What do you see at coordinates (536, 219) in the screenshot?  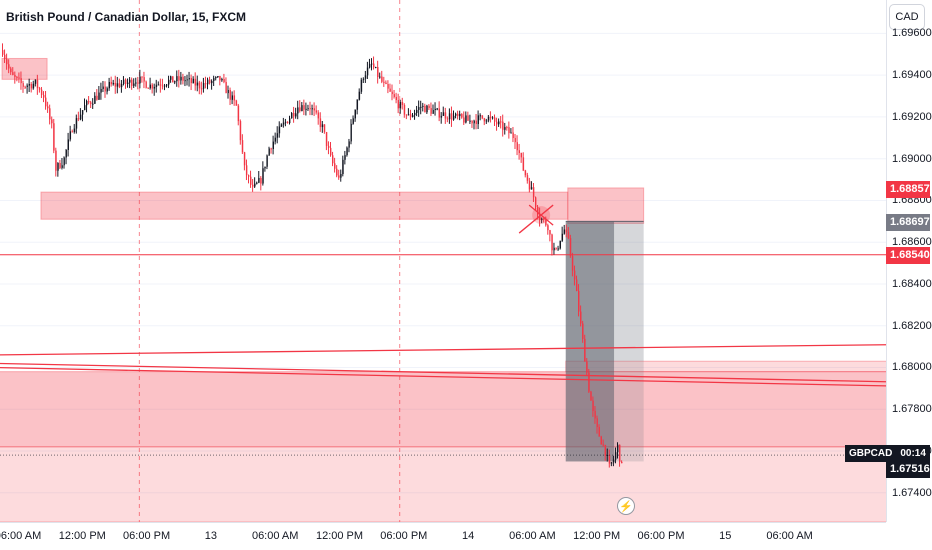 I see `entry-marker-cross` at bounding box center [536, 219].